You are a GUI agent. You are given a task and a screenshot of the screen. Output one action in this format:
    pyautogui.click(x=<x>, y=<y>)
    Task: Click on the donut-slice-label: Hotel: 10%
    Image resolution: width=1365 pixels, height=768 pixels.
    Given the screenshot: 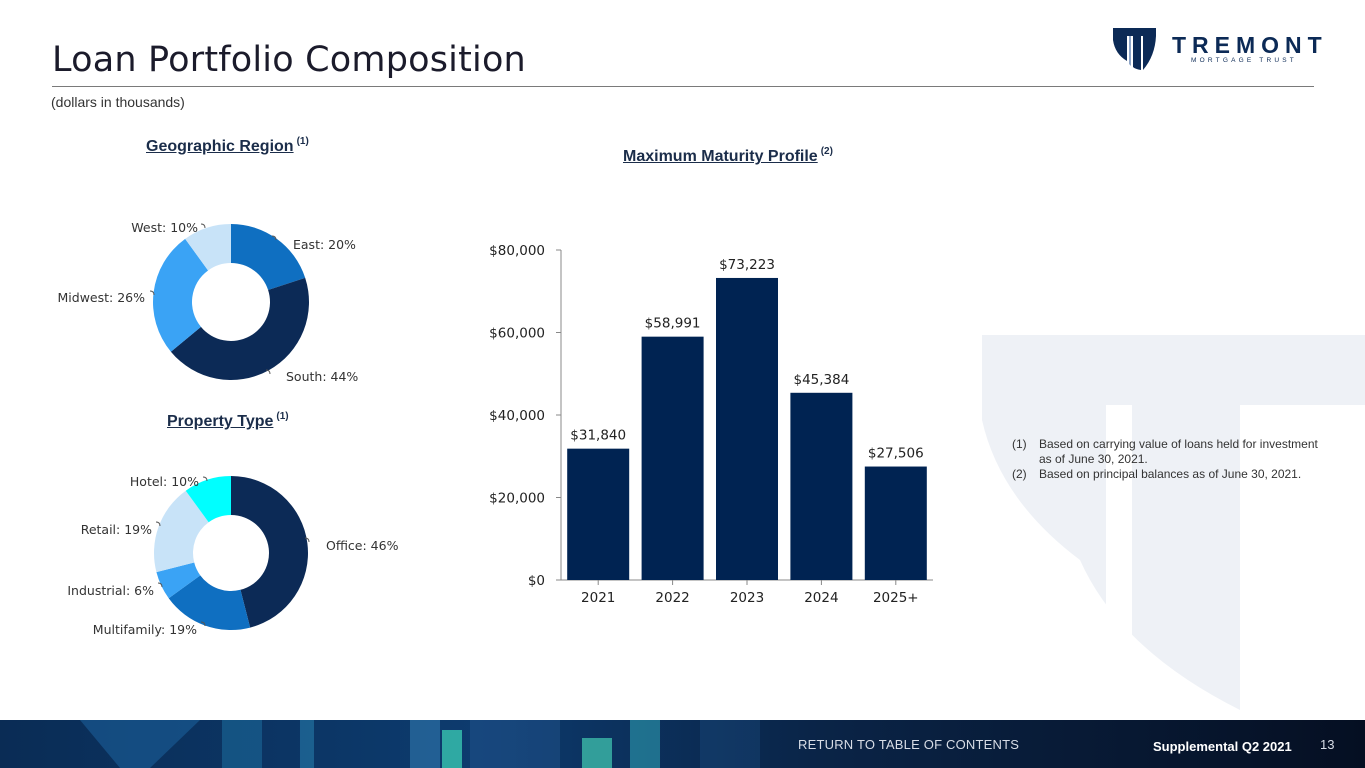 What is the action you would take?
    pyautogui.click(x=164, y=481)
    